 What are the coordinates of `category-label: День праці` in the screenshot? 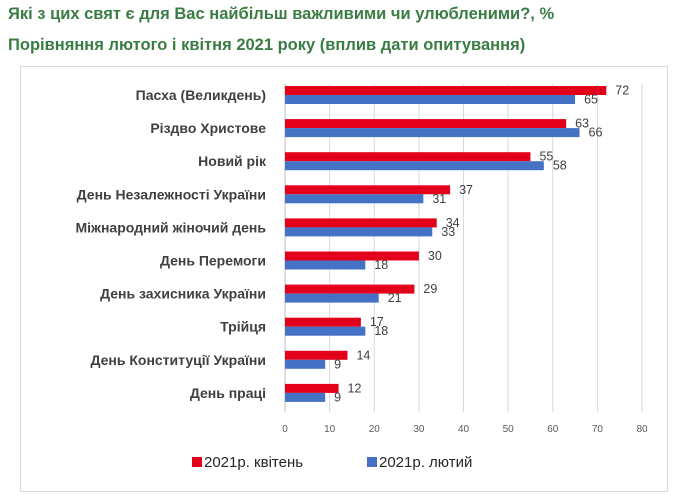 It's located at (228, 393).